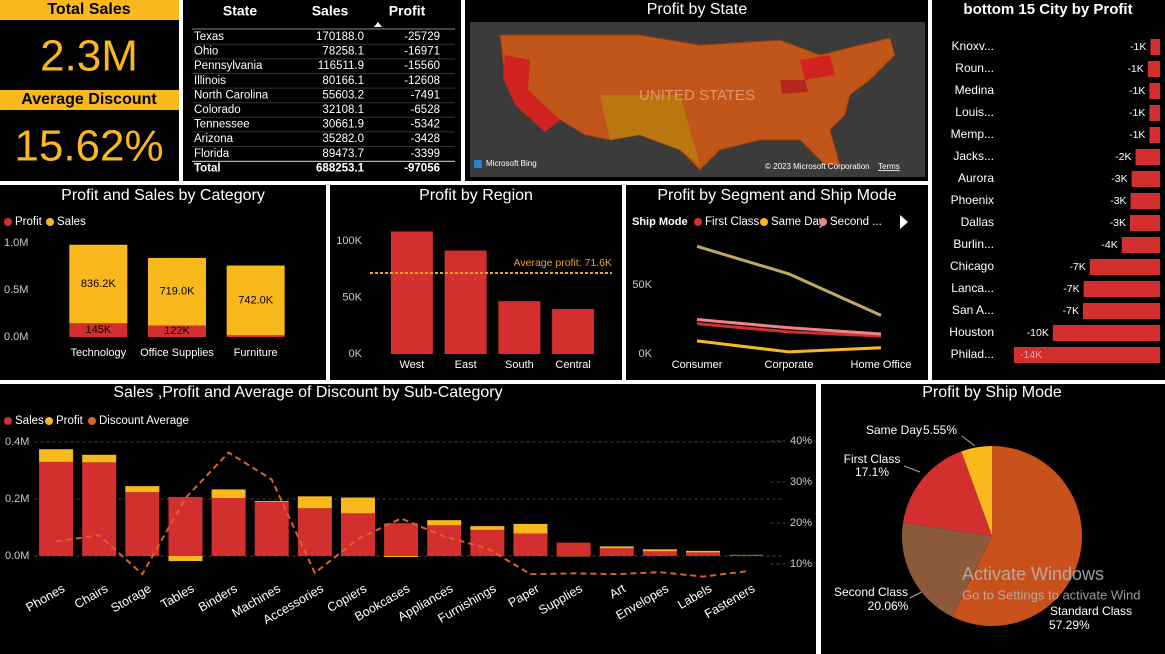 The width and height of the screenshot is (1165, 654). What do you see at coordinates (343, 95) in the screenshot?
I see `table-cell: 55603.2` at bounding box center [343, 95].